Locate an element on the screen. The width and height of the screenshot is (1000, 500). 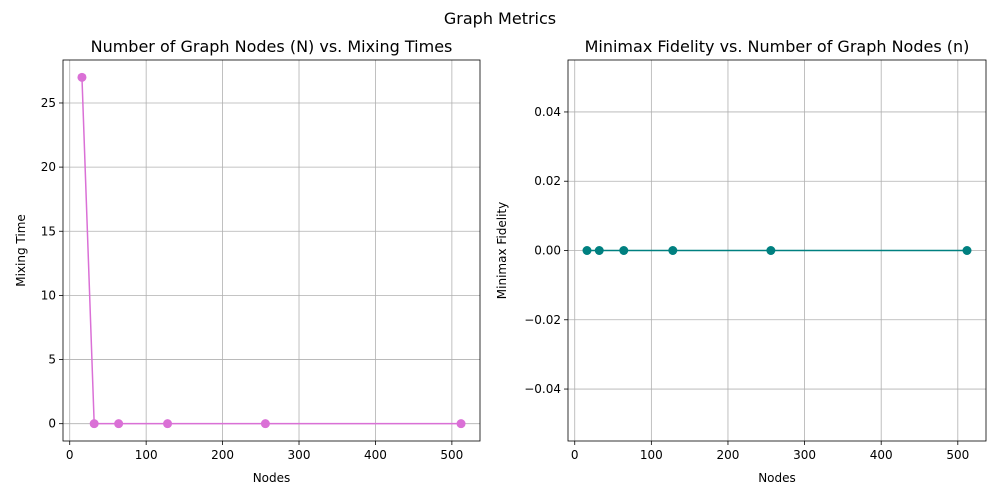
fidelity-x-tick-label: 100 is located at coordinates (651, 455).